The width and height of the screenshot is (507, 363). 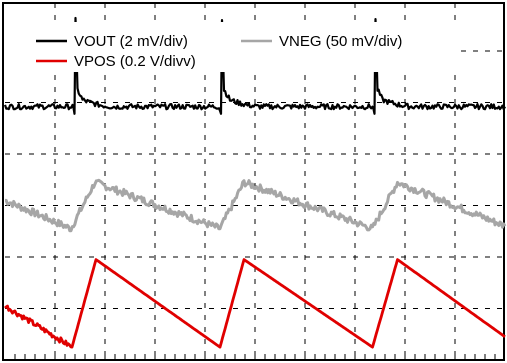 I want to click on legend-label-vneg: VNEG (50 mV/div), so click(x=340, y=41).